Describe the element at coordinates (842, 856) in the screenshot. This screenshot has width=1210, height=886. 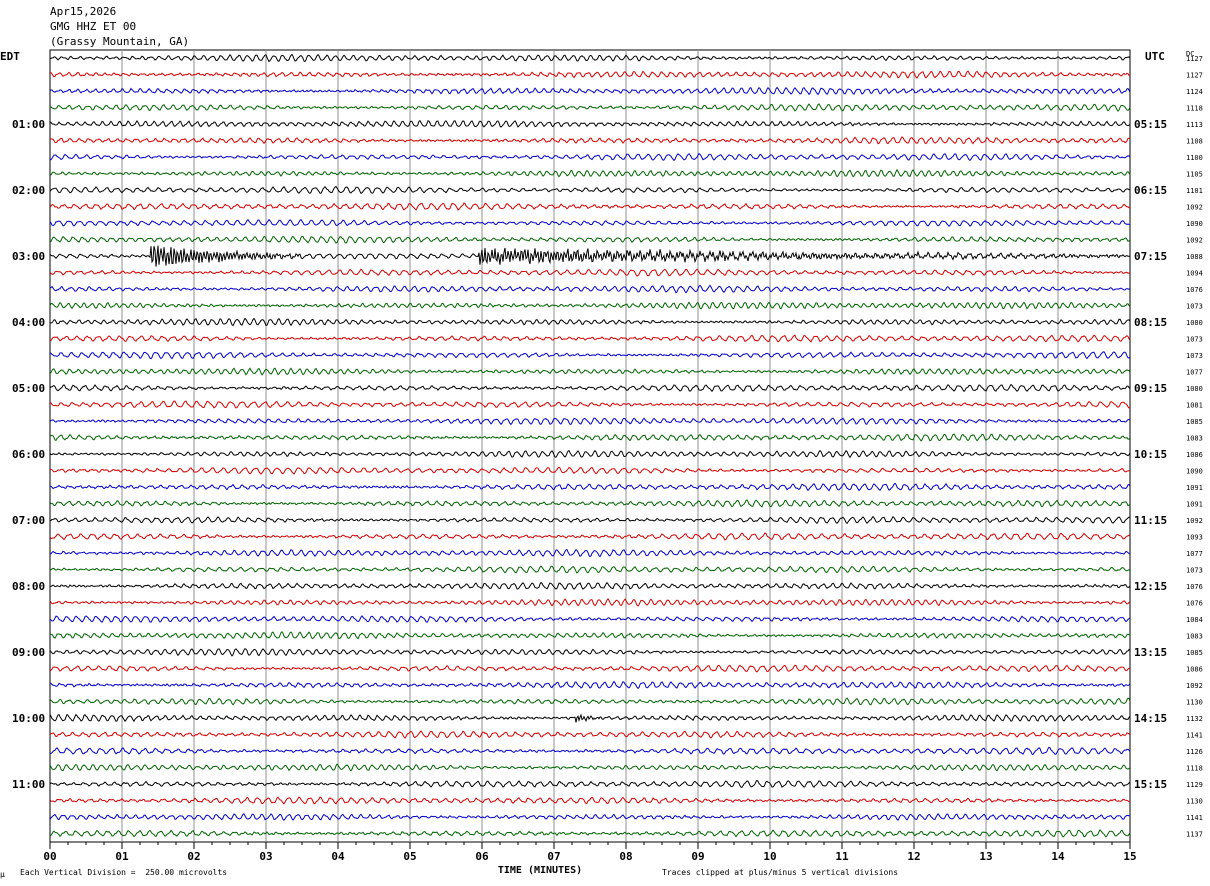
I see `x-tick-label: 11` at that location.